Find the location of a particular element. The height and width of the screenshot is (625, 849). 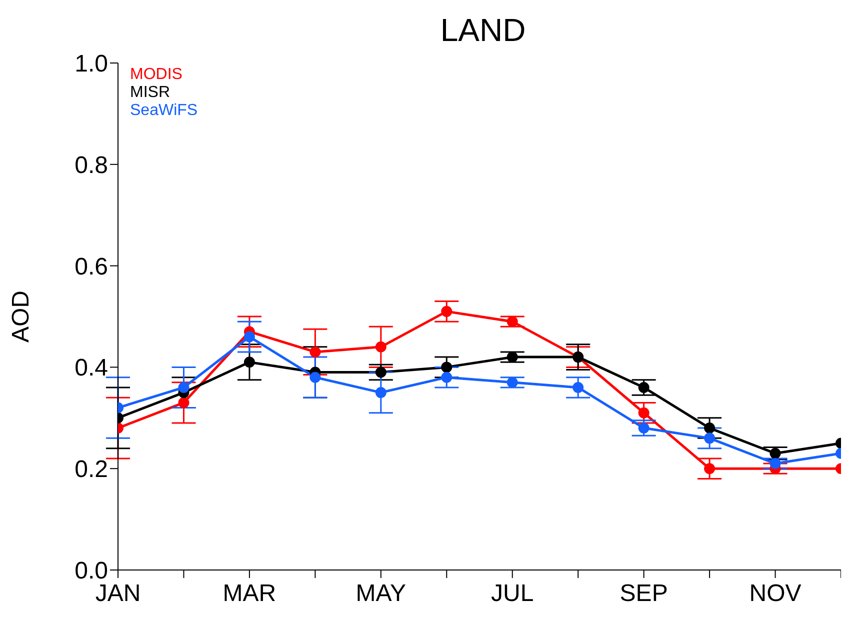

y-tick-label: 0.2 is located at coordinates (91, 470).